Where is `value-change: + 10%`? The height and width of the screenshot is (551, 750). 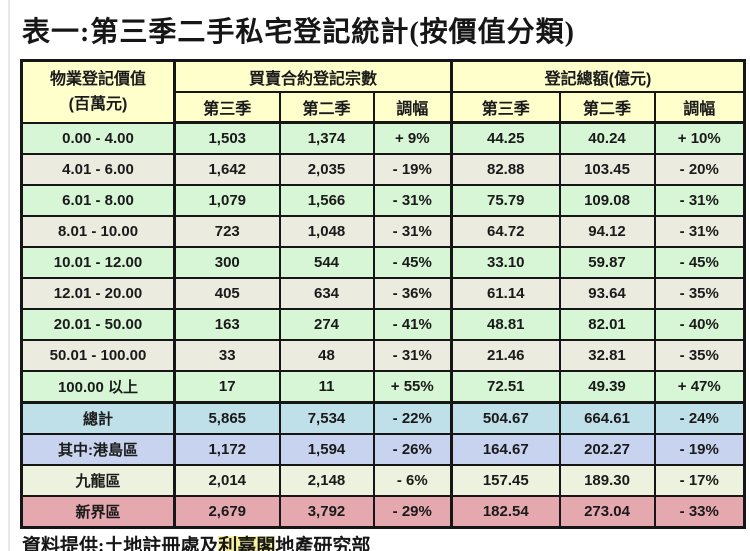
value-change: + 10% is located at coordinates (699, 138).